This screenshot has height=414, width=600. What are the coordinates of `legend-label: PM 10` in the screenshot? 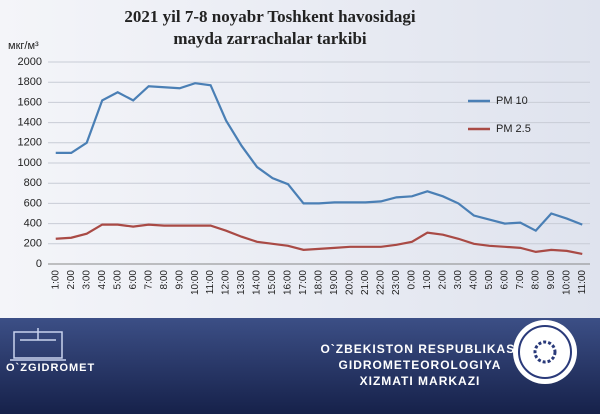 It's located at (512, 101).